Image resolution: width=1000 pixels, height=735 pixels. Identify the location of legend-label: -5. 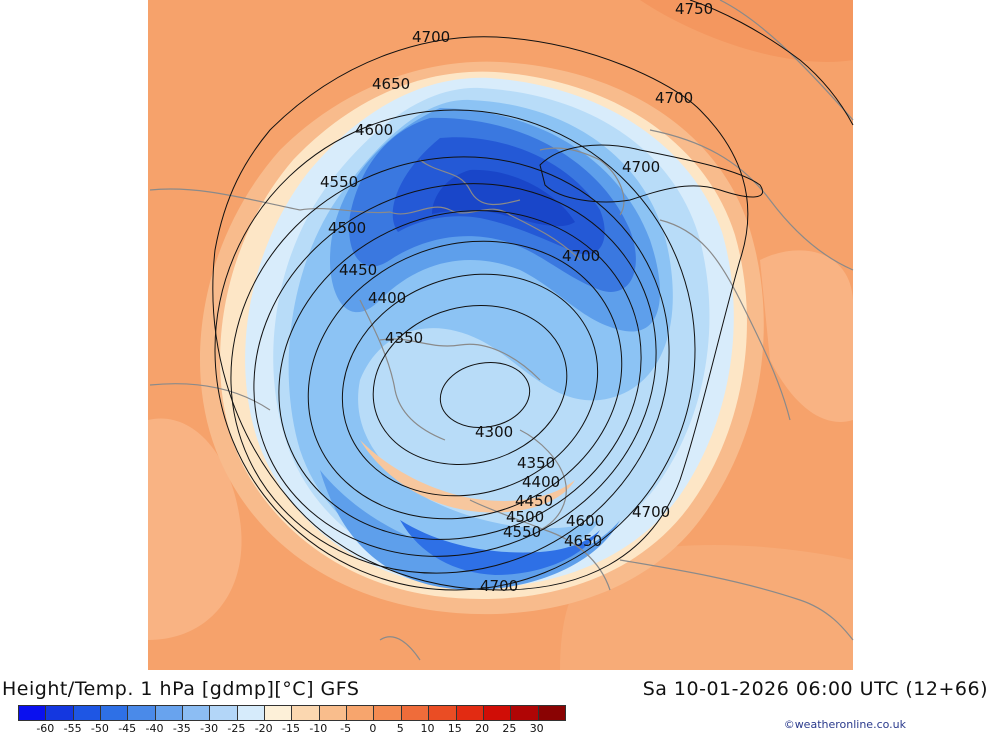
(346, 728).